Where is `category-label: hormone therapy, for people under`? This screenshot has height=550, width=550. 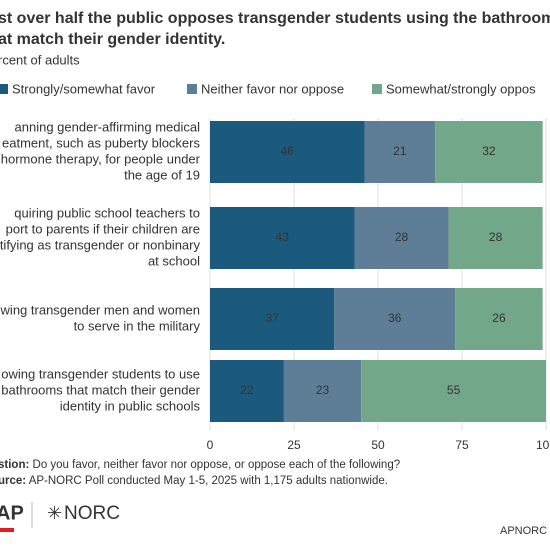
category-label: hormone therapy, for people under is located at coordinates (101, 158).